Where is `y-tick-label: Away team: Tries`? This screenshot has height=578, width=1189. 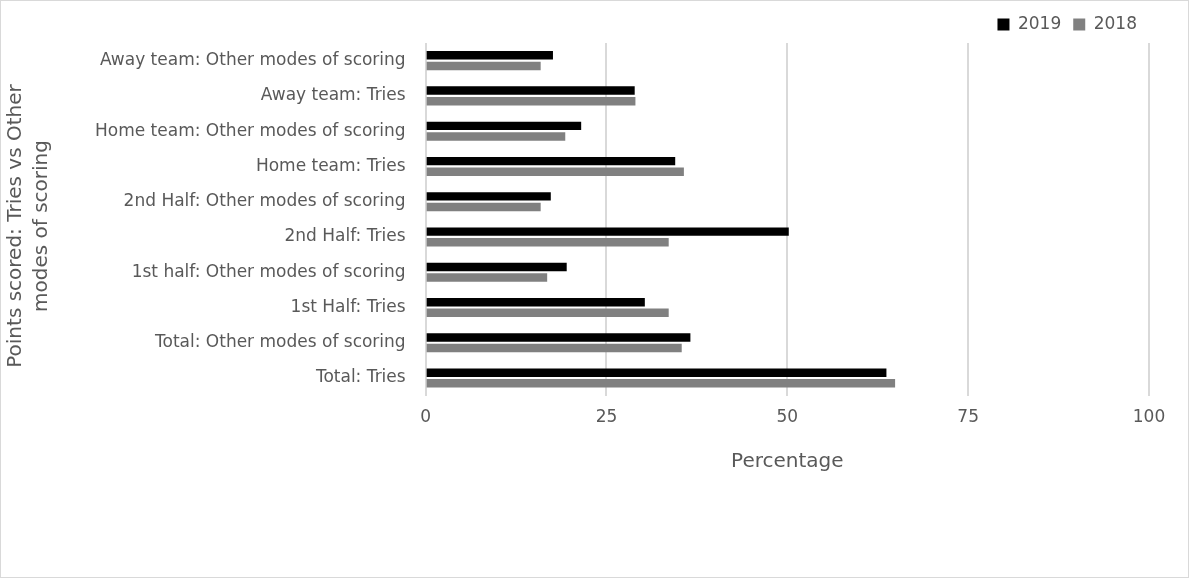
y-tick-label: Away team: Tries is located at coordinates (333, 94).